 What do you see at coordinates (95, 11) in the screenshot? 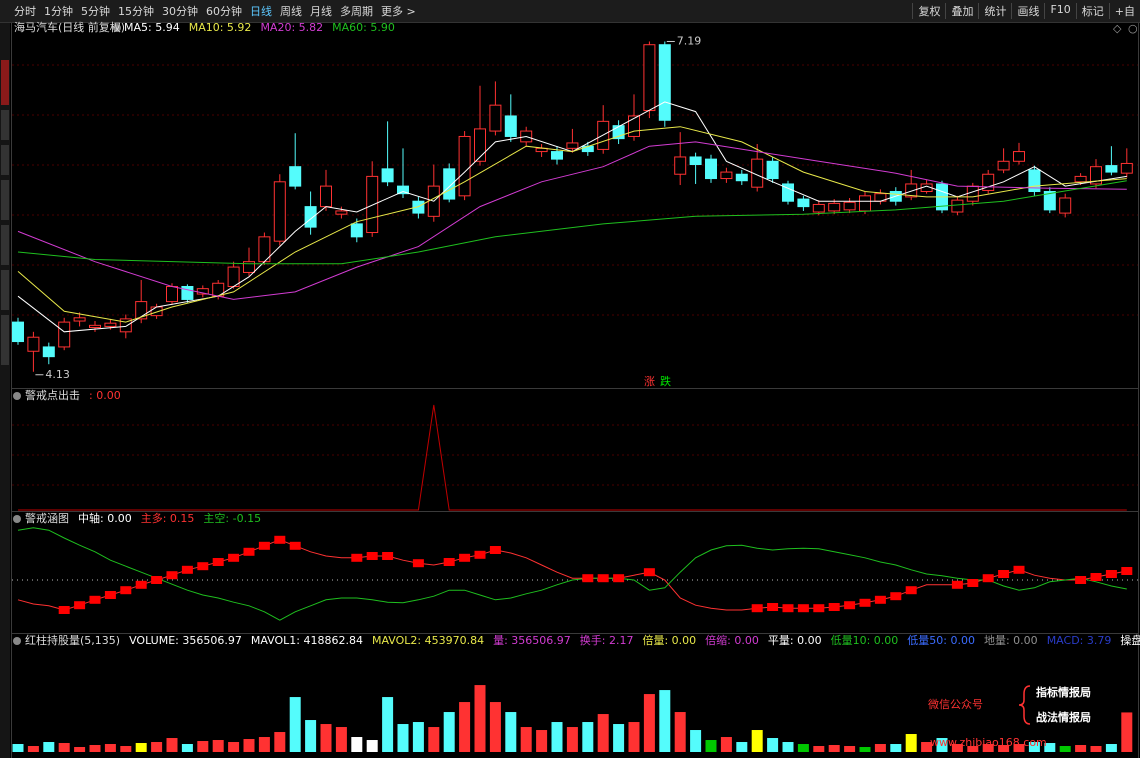
I see `toolbar-button: 5分钟` at bounding box center [95, 11].